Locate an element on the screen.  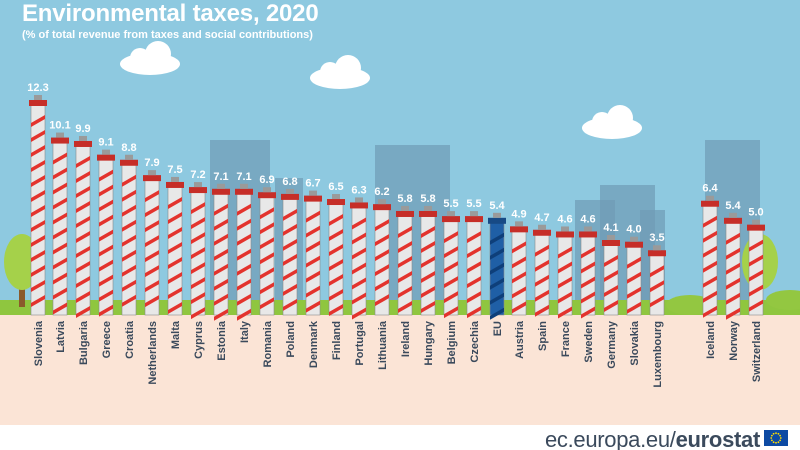
value-label-netherlands: 7.9 is located at coordinates (151, 163).